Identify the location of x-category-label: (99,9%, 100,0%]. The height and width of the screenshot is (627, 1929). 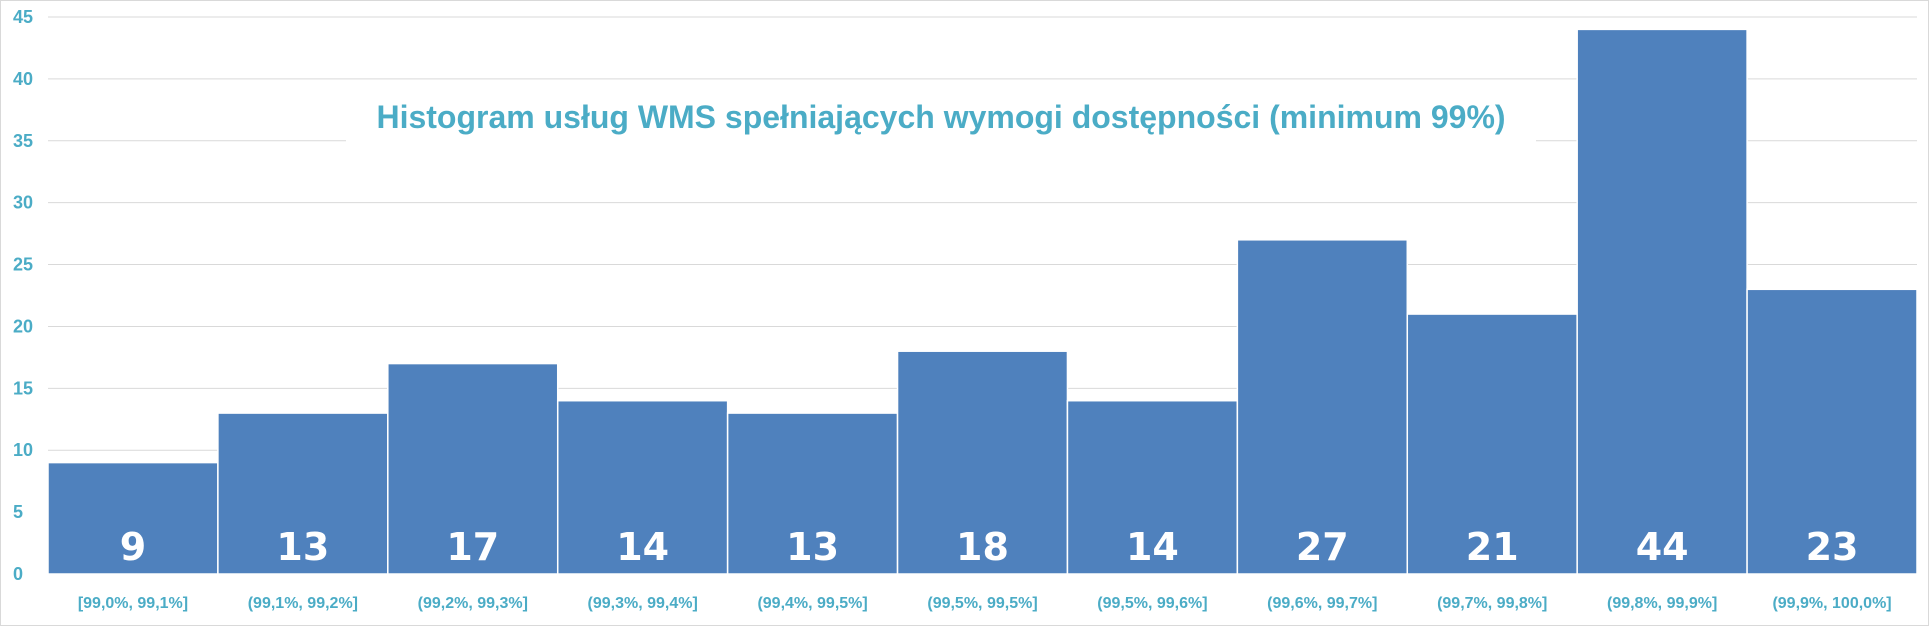
(1831, 603).